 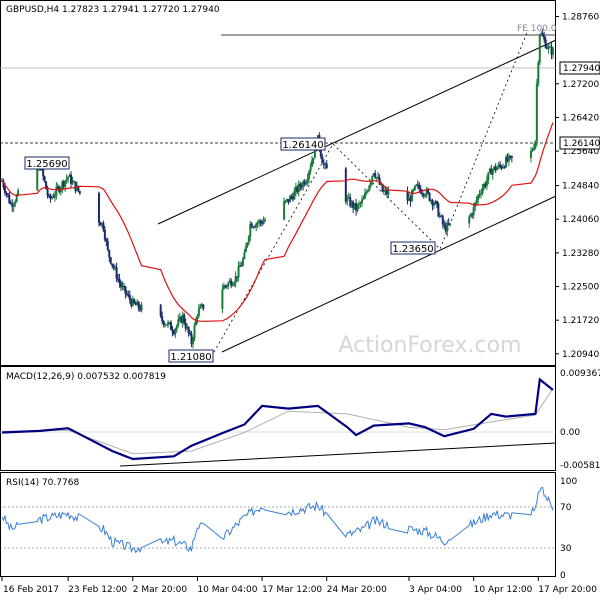 What do you see at coordinates (160, 590) in the screenshot?
I see `time-tick-label: 2 Mar 20:00` at bounding box center [160, 590].